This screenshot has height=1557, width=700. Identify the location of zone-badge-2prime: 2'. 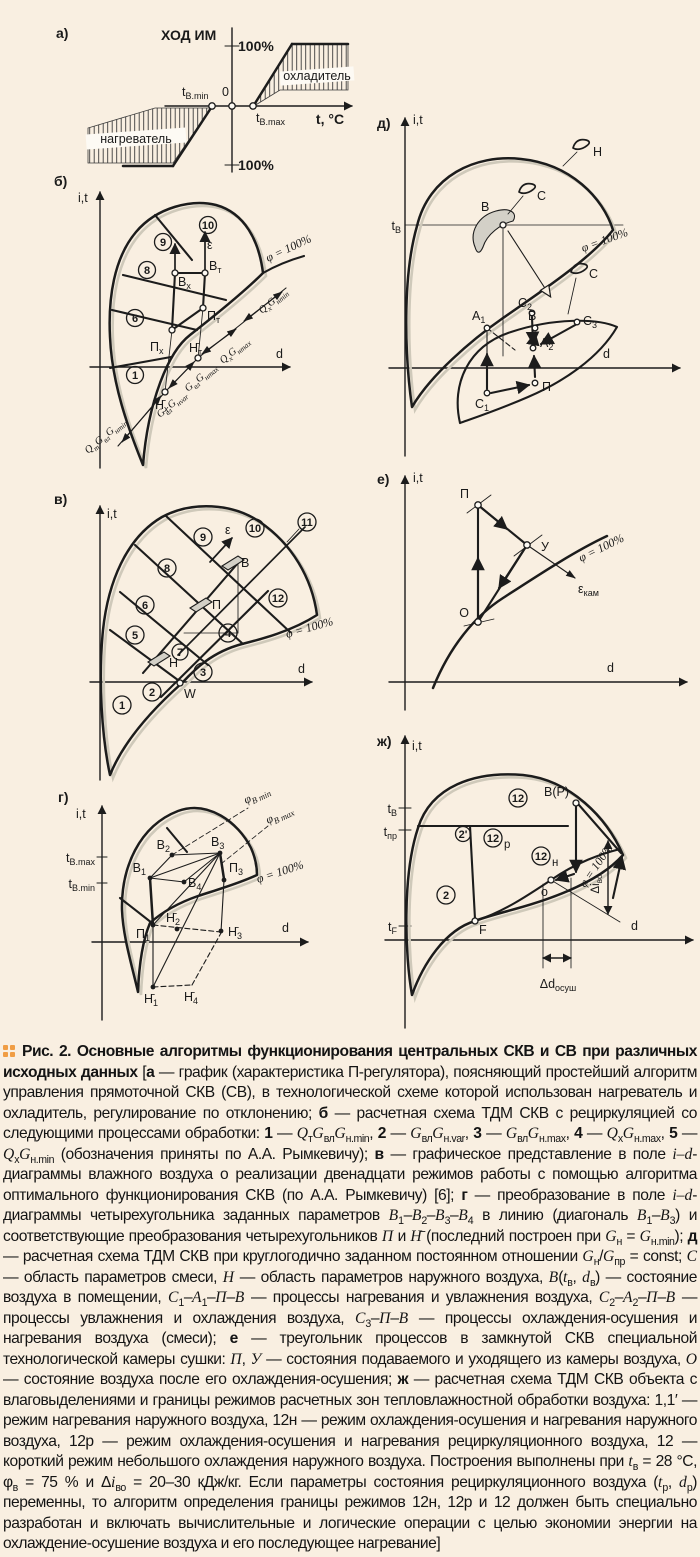
(463, 834).